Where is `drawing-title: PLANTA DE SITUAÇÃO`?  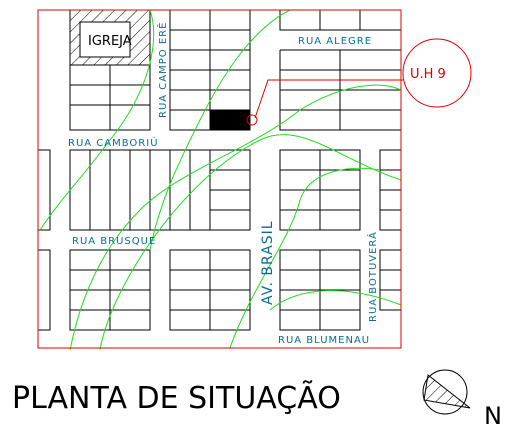 drawing-title: PLANTA DE SITUAÇÃO is located at coordinates (176, 398).